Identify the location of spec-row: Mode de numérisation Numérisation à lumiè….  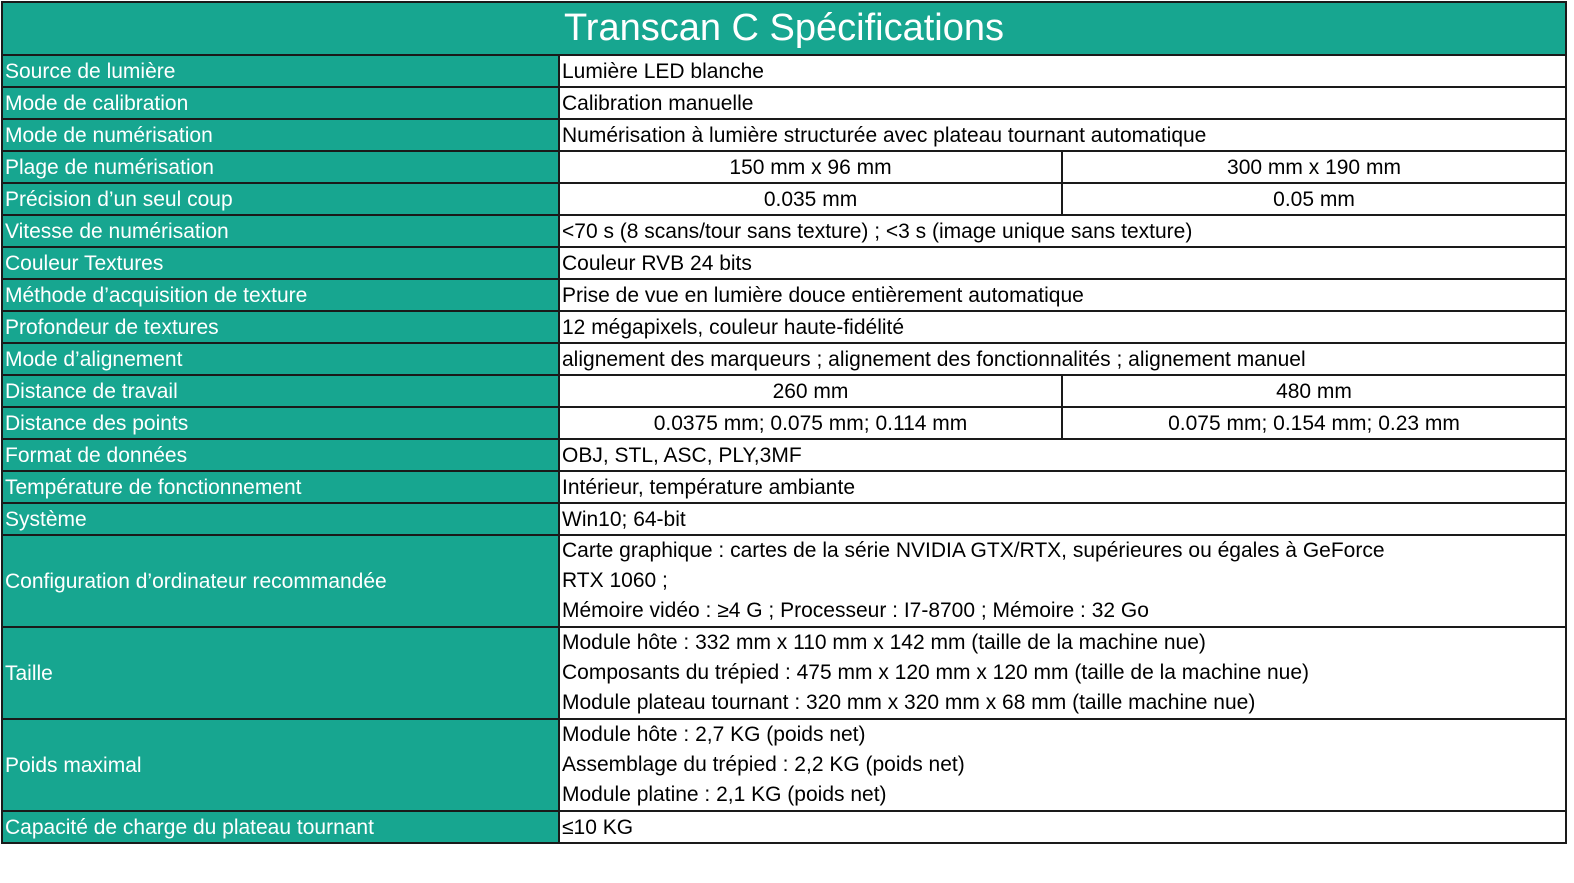
(784, 135).